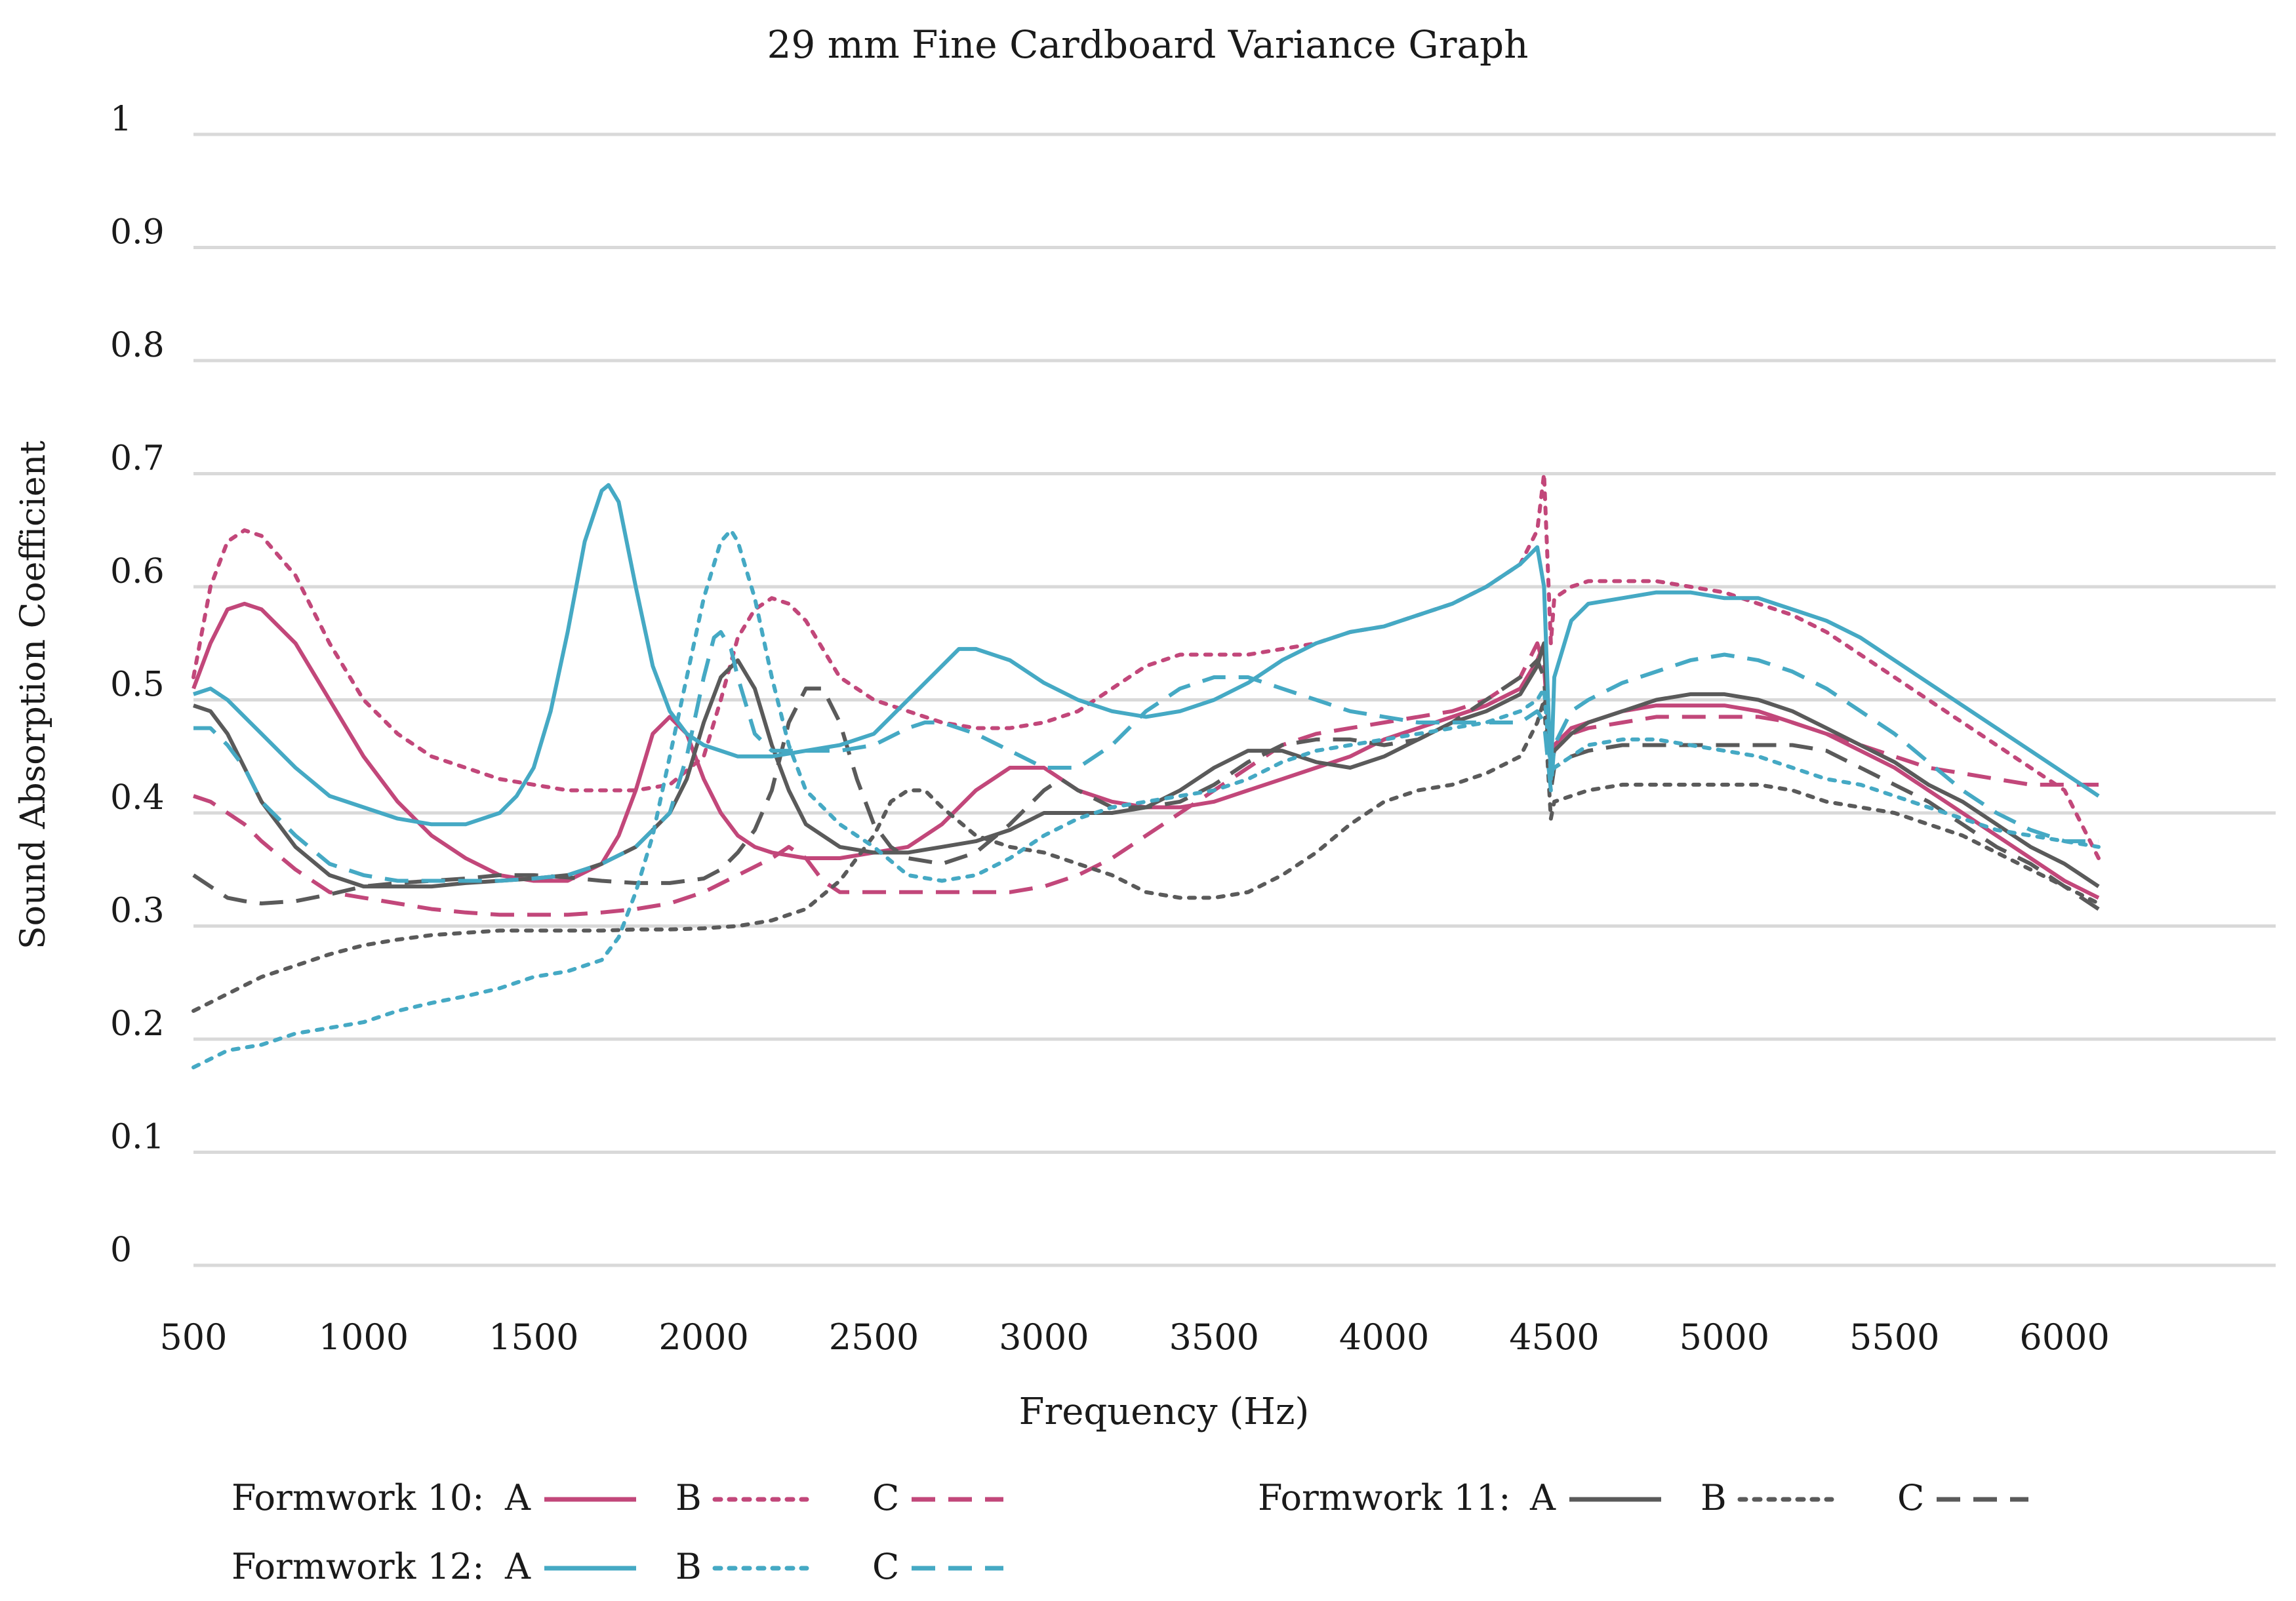  I want to click on x-tick-label: 2500, so click(874, 1337).